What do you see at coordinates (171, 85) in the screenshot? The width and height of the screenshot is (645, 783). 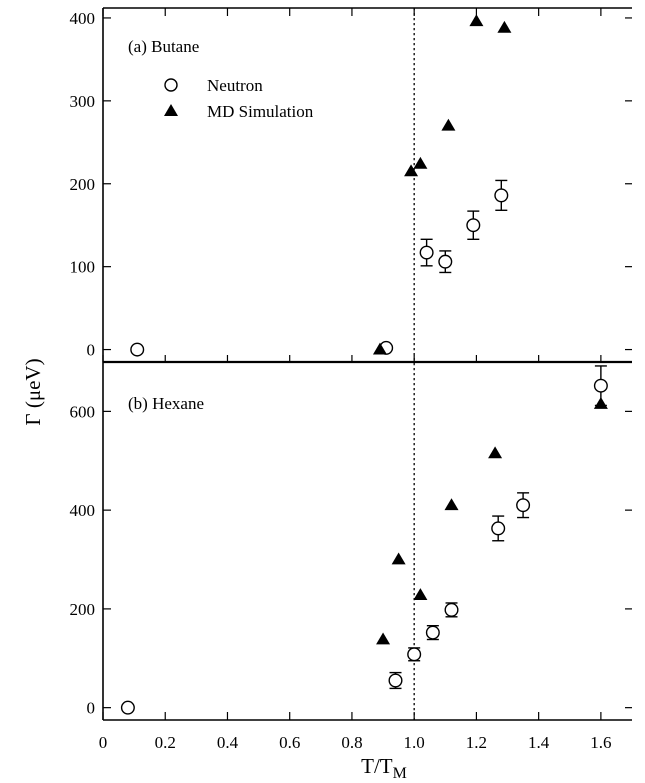 I see `legend-neutron-marker` at bounding box center [171, 85].